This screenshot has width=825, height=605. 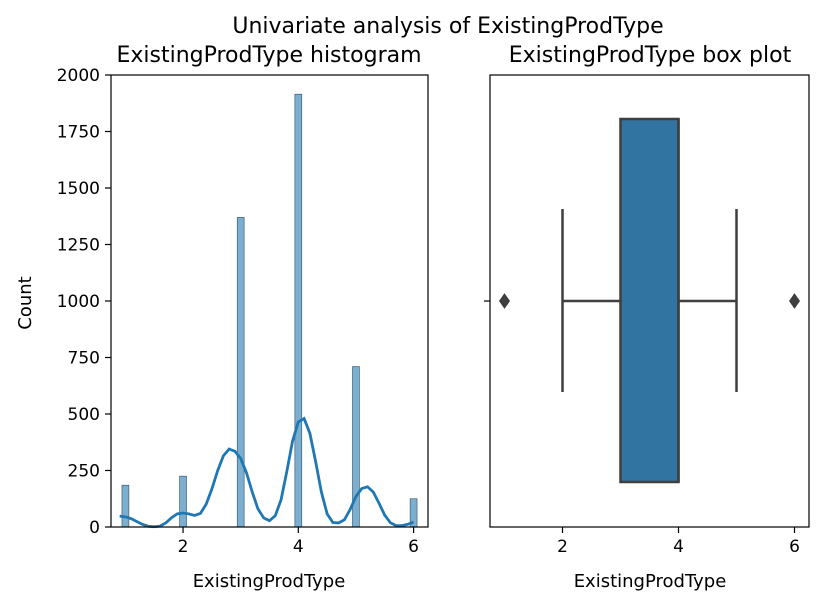 I want to click on histogram-y-tick-label: 250, so click(x=84, y=472).